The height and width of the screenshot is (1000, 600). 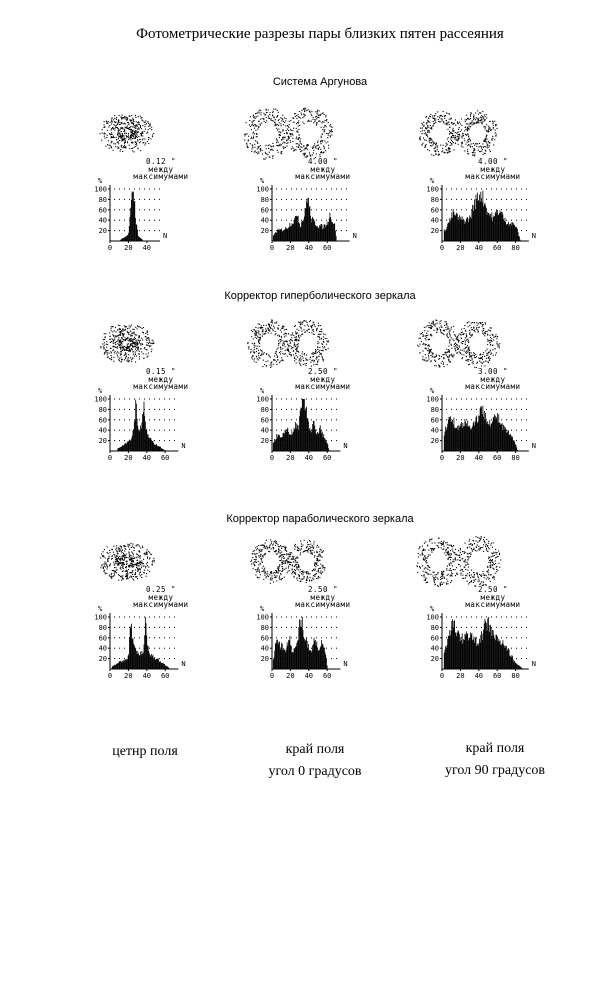 What do you see at coordinates (290, 248) in the screenshot?
I see `x-tick-label: 20` at bounding box center [290, 248].